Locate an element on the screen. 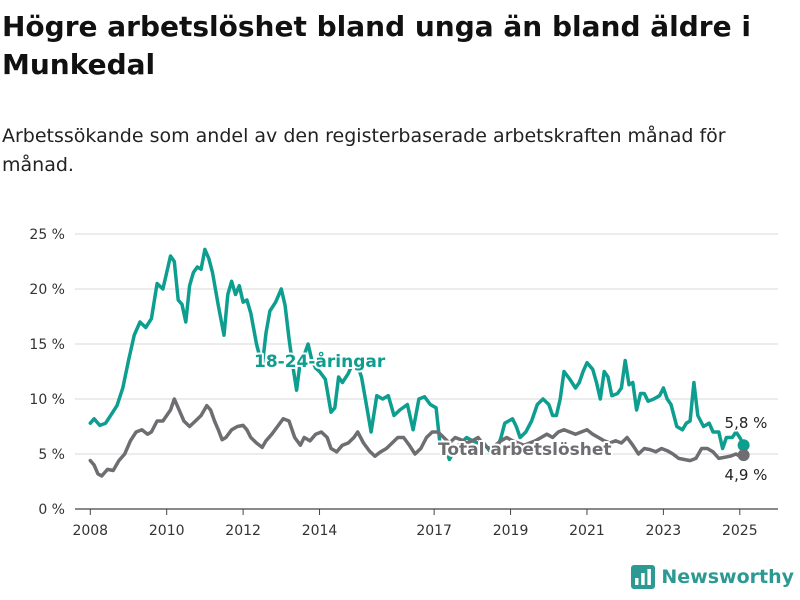  end-value-label: 4,9 % is located at coordinates (746, 475).